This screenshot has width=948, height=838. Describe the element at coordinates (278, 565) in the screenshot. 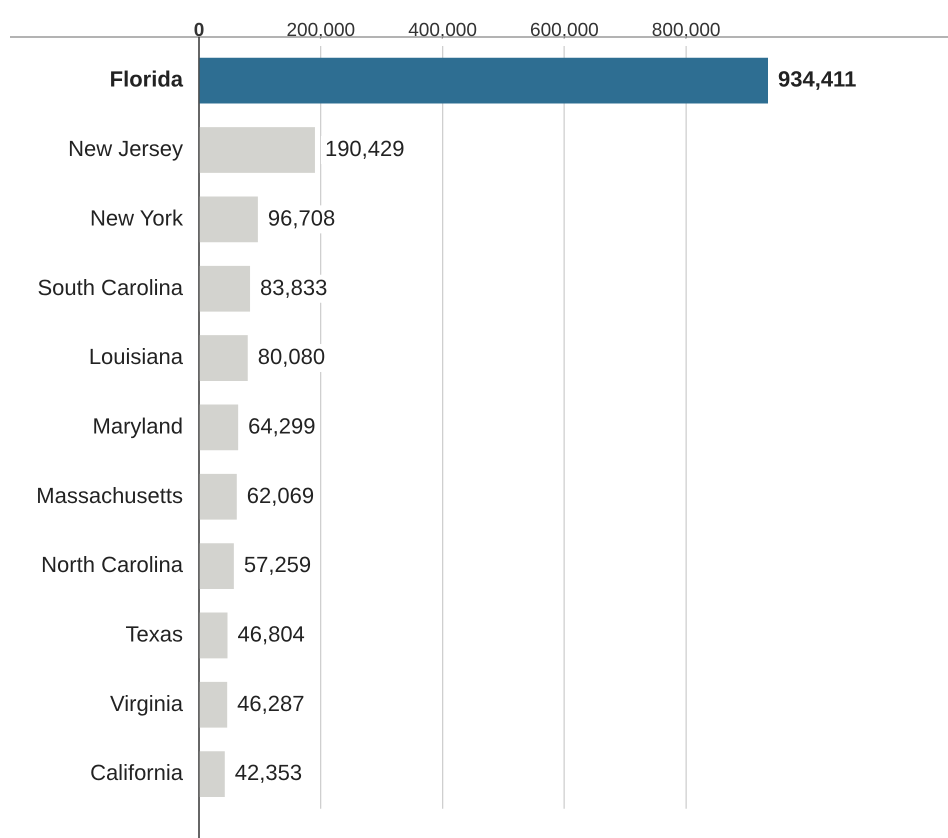

I see `data-label: 57,259` at that location.